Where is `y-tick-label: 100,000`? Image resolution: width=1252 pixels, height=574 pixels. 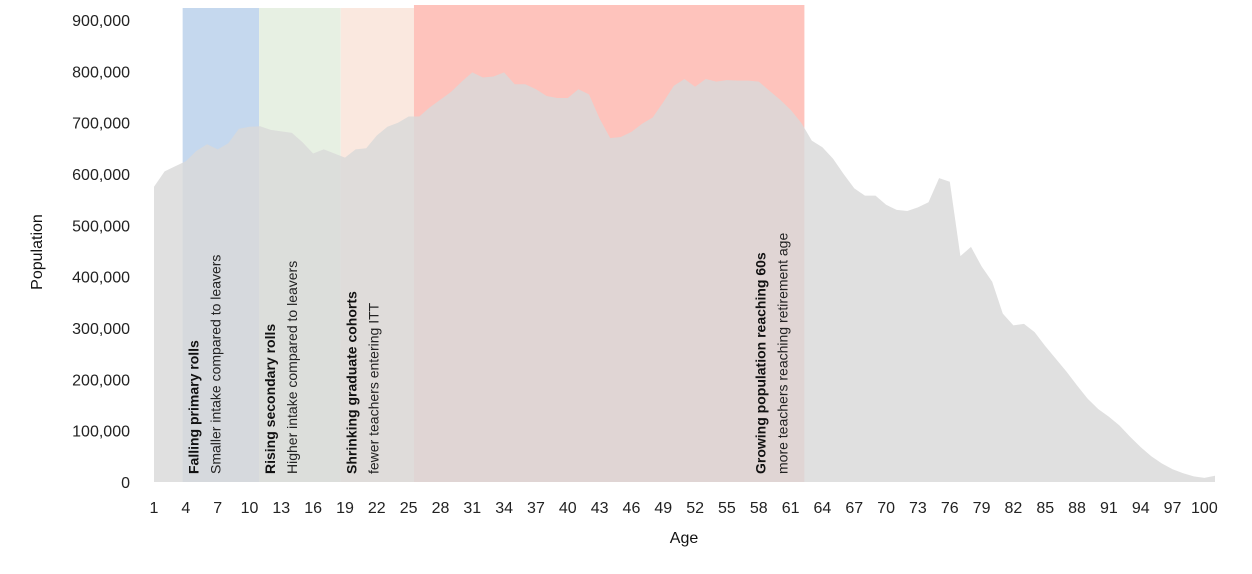 y-tick-label: 100,000 is located at coordinates (101, 432).